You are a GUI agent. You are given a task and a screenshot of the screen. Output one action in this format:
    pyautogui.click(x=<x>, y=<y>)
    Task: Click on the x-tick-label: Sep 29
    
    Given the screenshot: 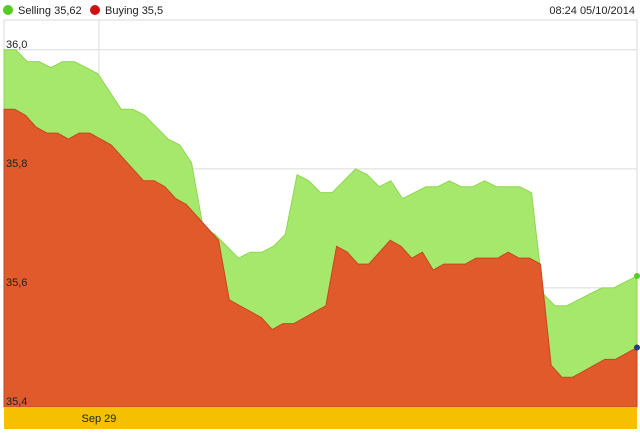 What is the action you would take?
    pyautogui.click(x=99, y=419)
    